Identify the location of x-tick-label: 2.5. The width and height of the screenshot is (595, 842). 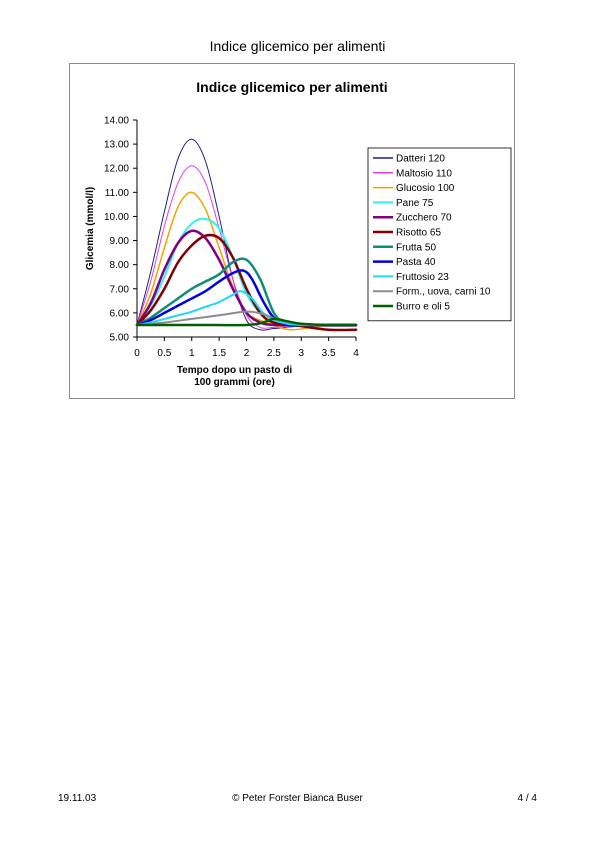
(274, 353).